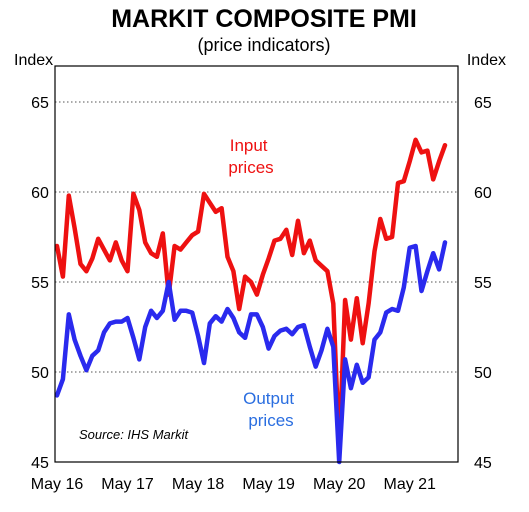  What do you see at coordinates (339, 484) in the screenshot?
I see `x-tick-label: May 20` at bounding box center [339, 484].